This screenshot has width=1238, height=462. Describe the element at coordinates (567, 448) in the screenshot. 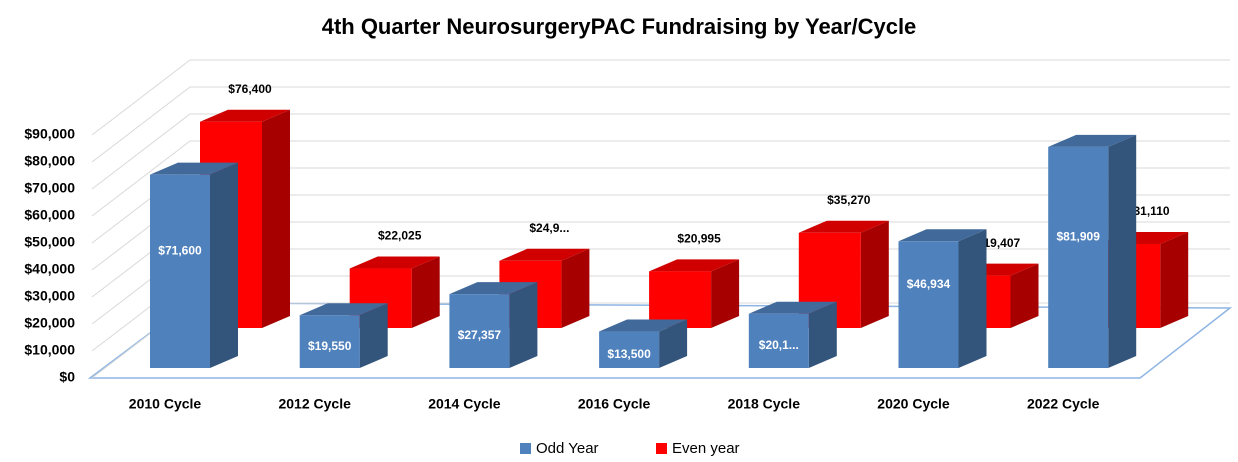

I see `legend-label: Odd Year` at that location.